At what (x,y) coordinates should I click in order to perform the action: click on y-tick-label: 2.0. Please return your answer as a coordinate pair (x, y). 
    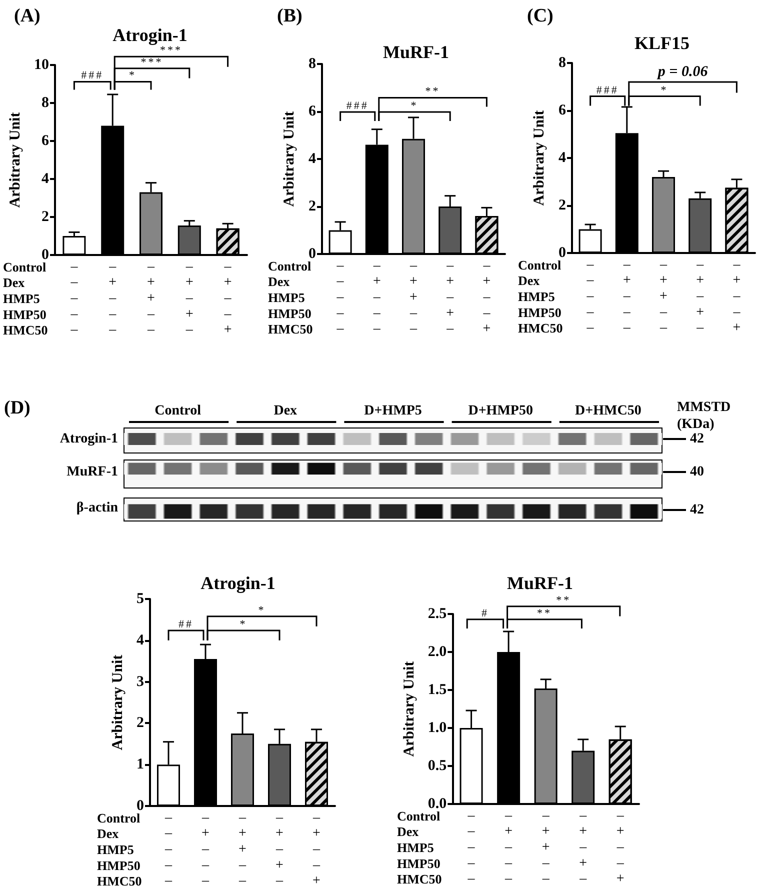
    Looking at the image, I should click on (437, 652).